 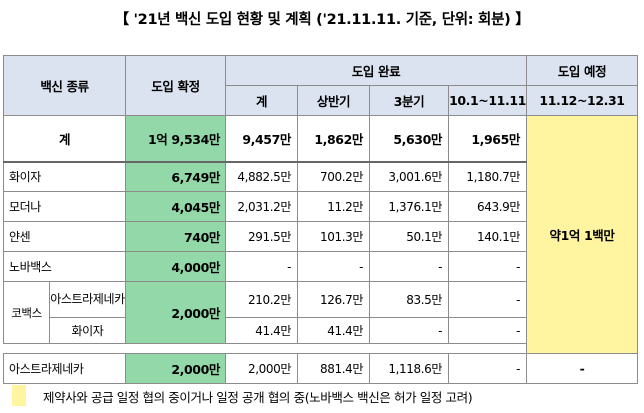 What do you see at coordinates (333, 139) in the screenshot?
I see `h1-cell: 1,862만` at bounding box center [333, 139].